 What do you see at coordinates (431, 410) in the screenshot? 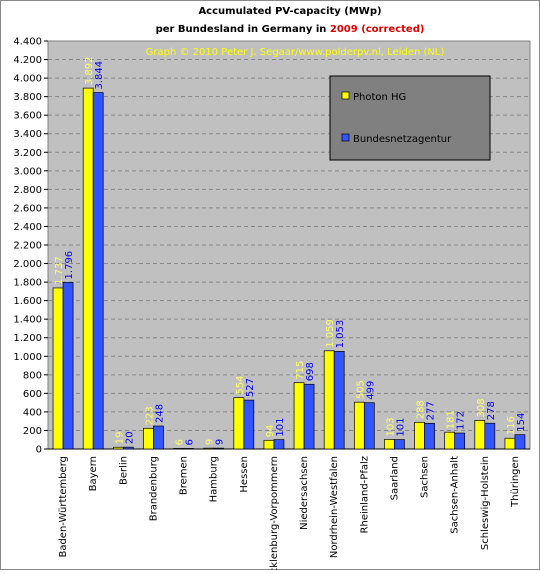
I see `value-label: 277` at bounding box center [431, 410].